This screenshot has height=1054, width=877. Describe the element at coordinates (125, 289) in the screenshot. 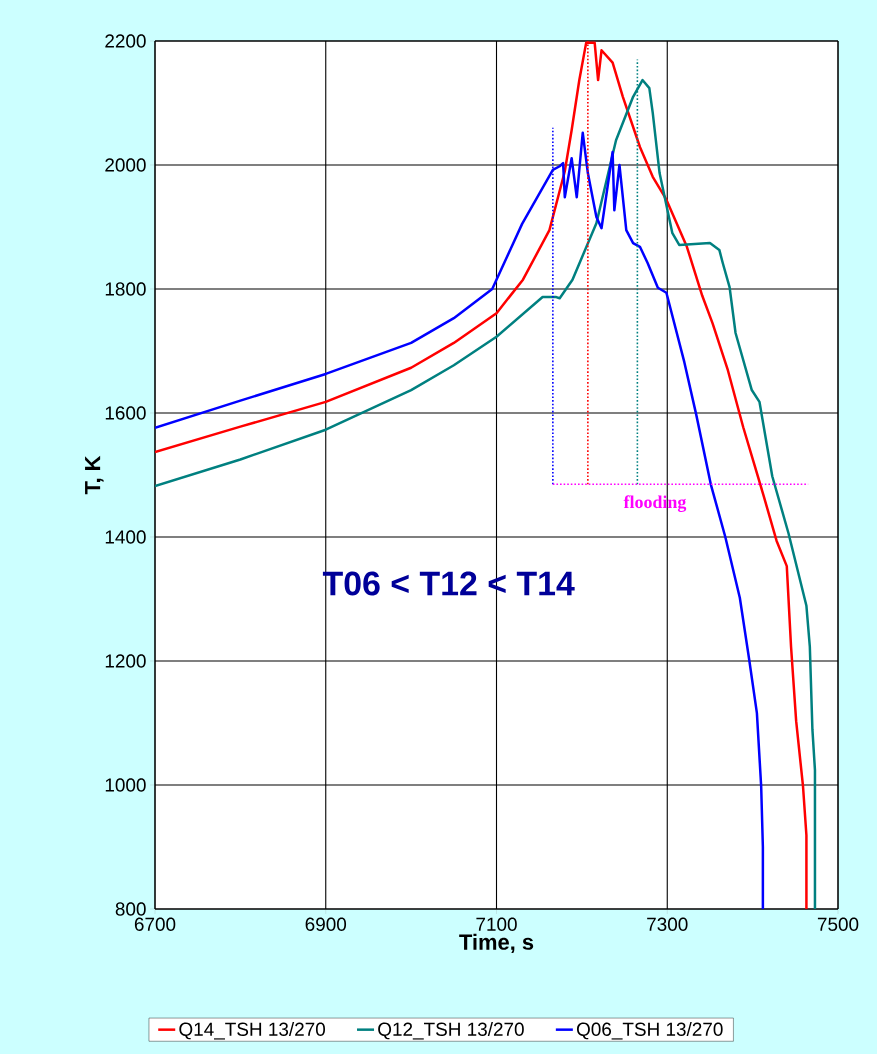

I see `y-tick-label: 1800` at that location.